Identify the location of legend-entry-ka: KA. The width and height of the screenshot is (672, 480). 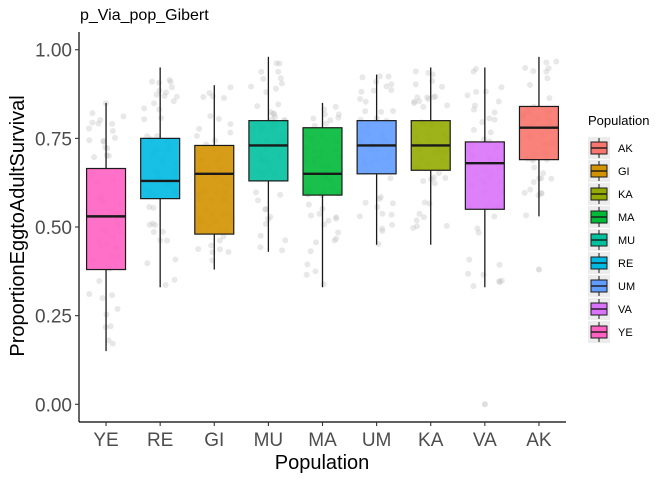
(610, 194).